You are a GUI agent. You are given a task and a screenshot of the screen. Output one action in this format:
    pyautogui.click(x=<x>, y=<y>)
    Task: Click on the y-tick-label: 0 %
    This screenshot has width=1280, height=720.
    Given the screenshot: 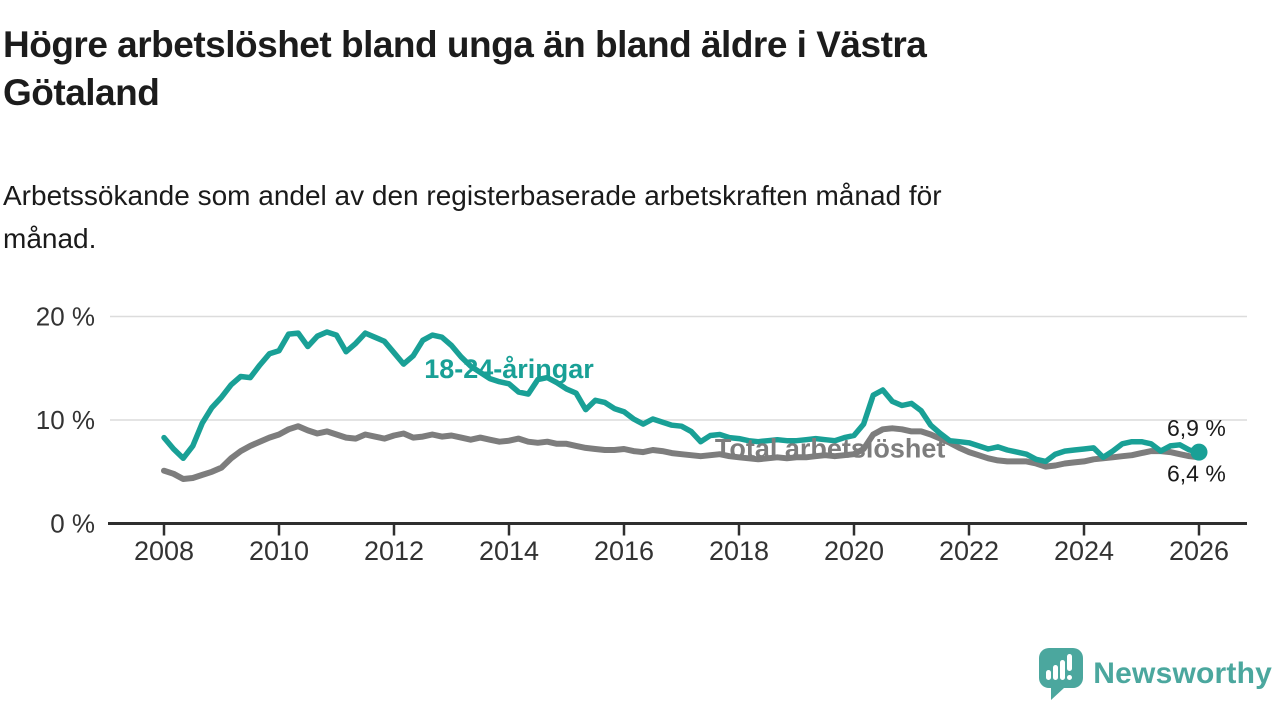 What is the action you would take?
    pyautogui.click(x=72, y=524)
    